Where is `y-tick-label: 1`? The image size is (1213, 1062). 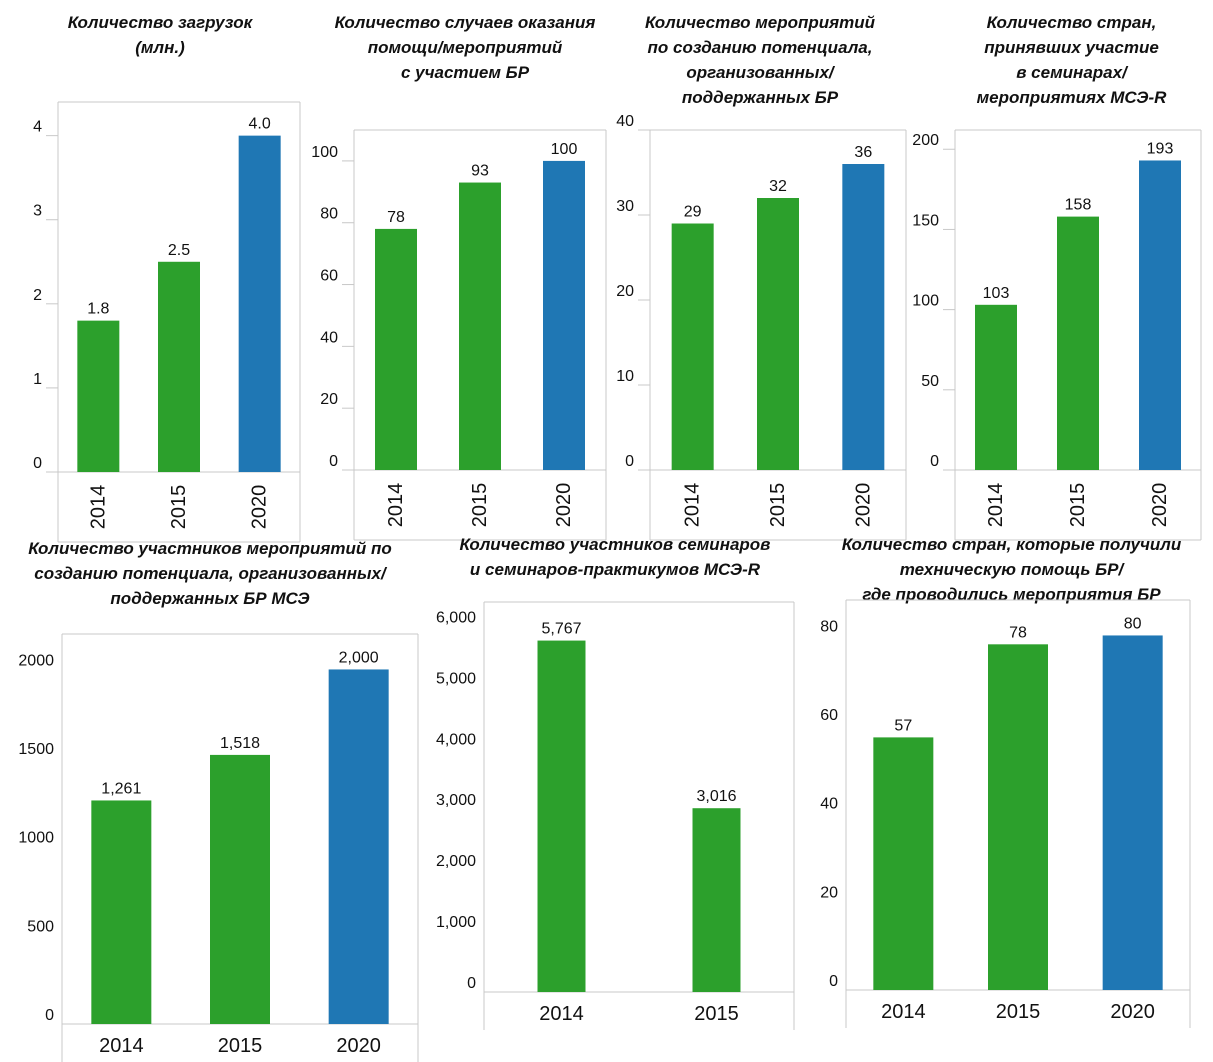
y-tick-label: 1 is located at coordinates (37, 379).